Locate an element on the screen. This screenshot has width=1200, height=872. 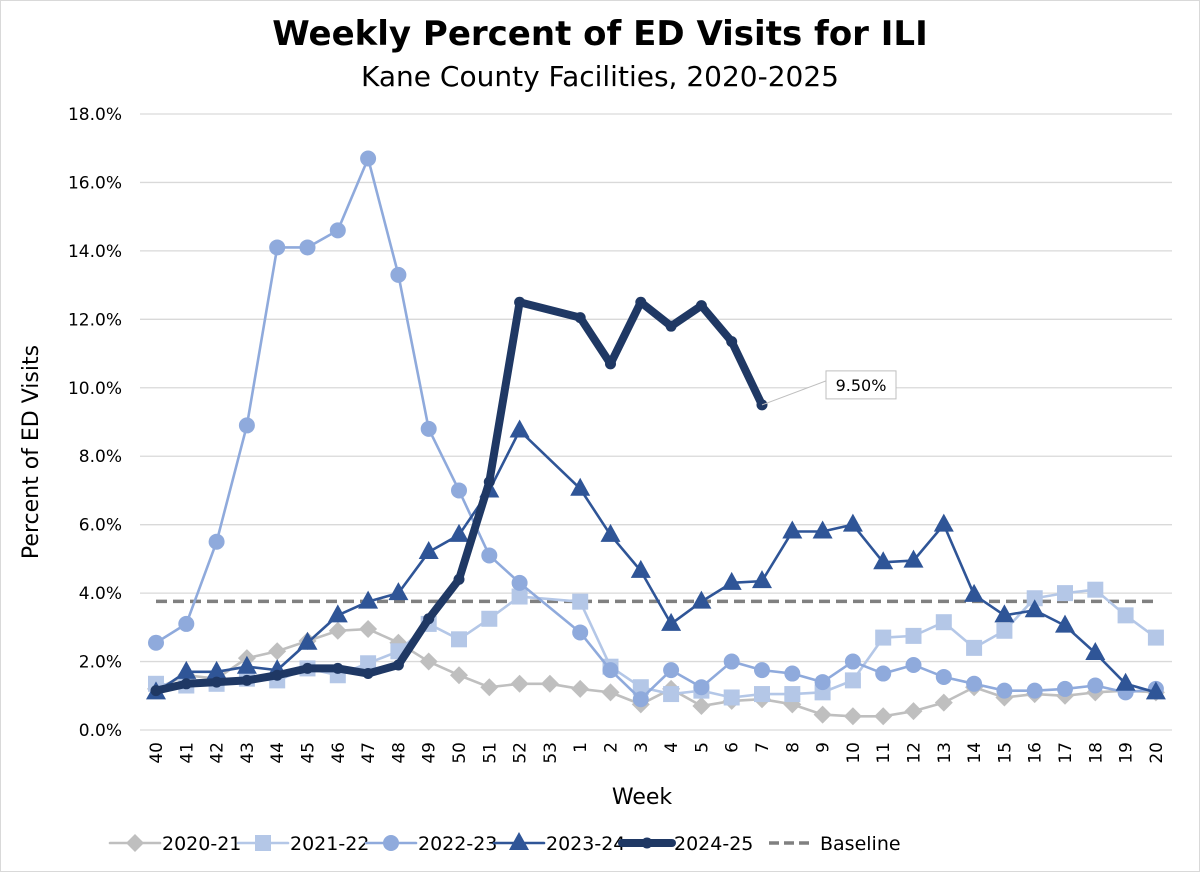
y-tick-label: 12.0% is located at coordinates (95, 320).